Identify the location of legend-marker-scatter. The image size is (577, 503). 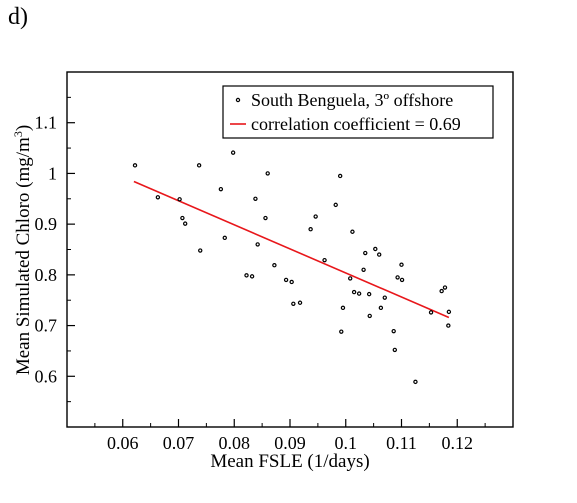
(238, 100).